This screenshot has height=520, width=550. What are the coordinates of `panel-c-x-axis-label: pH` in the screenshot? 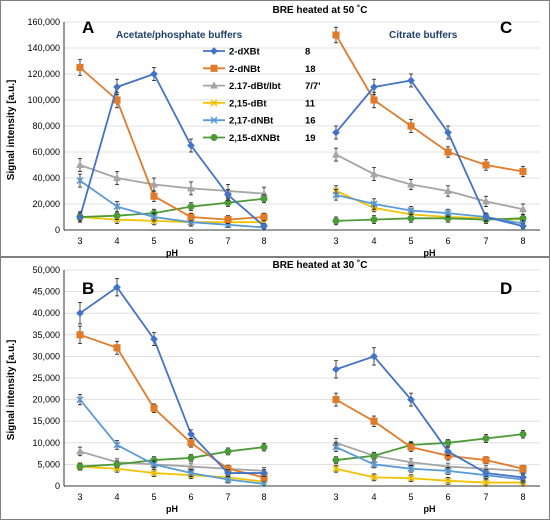 It's located at (430, 253).